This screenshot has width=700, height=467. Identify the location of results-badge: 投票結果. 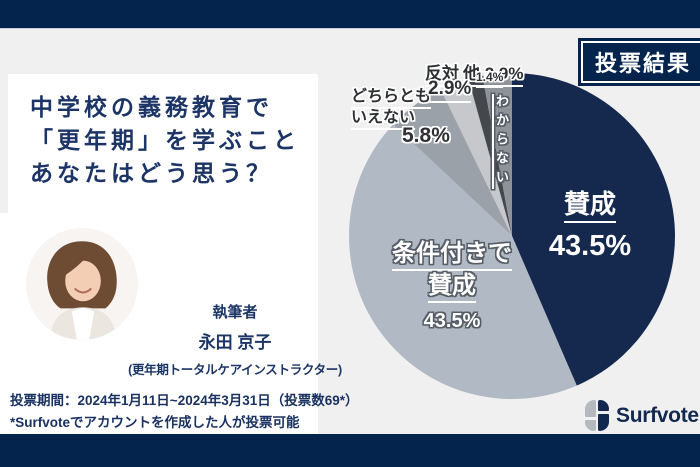
(639, 62).